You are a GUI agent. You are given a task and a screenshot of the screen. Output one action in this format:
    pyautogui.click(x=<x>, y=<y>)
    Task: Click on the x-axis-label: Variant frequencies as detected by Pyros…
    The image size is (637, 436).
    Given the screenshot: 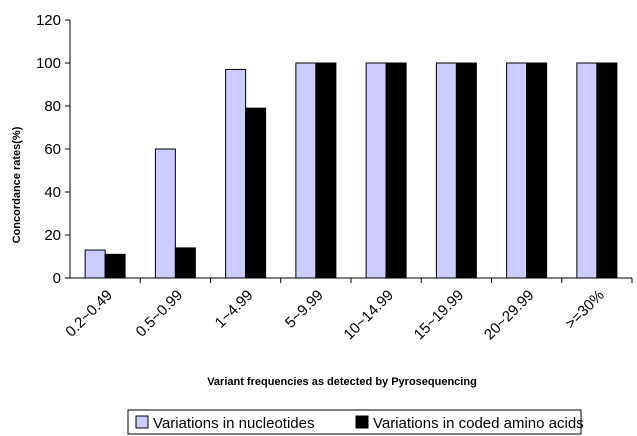 What is the action you would take?
    pyautogui.click(x=342, y=382)
    